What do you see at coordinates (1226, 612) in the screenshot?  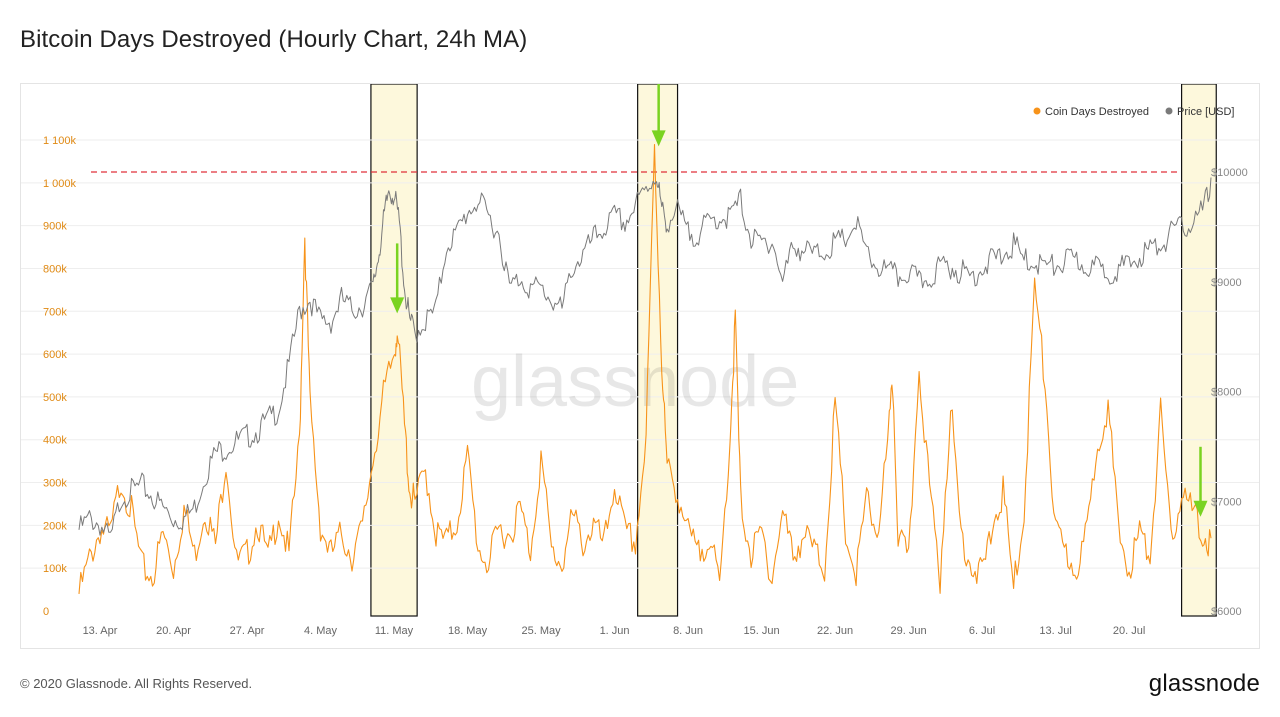 I see `y-right-tick-label: $6000` at bounding box center [1226, 612].